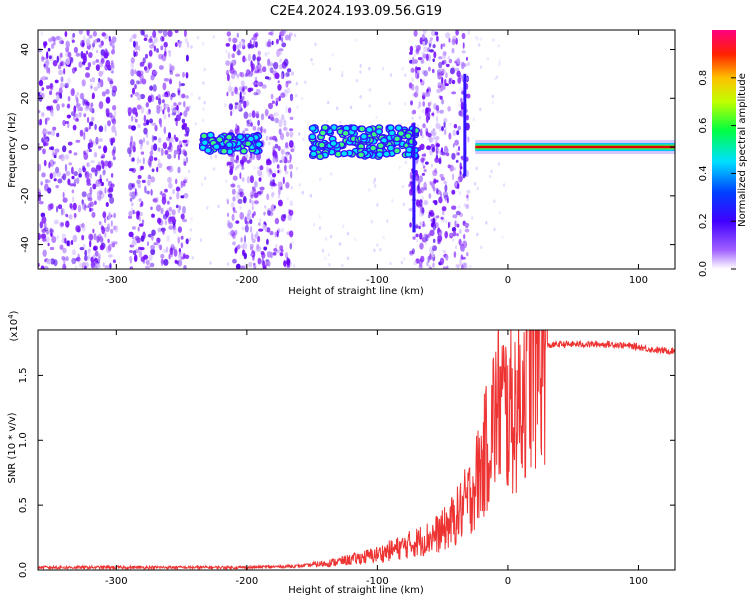 The width and height of the screenshot is (750, 600). I want to click on colorbar-gradient, so click(724, 149).